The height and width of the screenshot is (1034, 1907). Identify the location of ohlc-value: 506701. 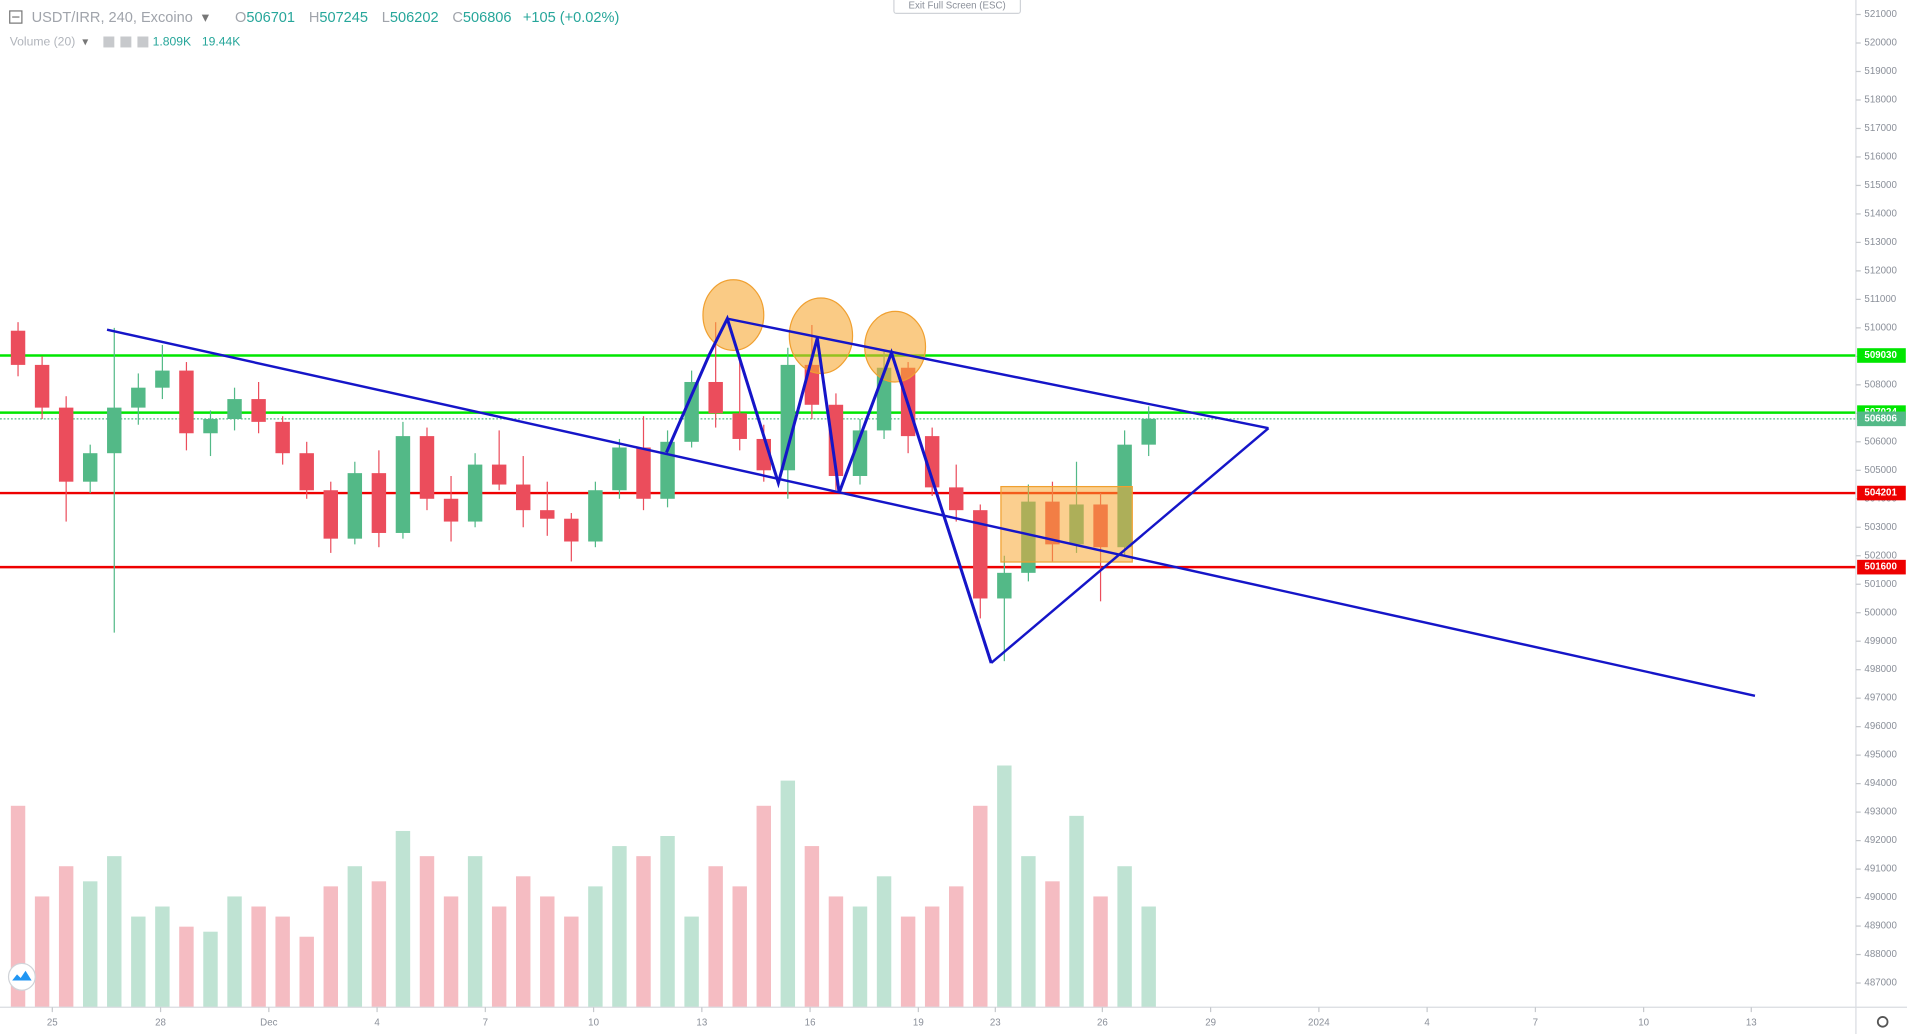
(270, 18).